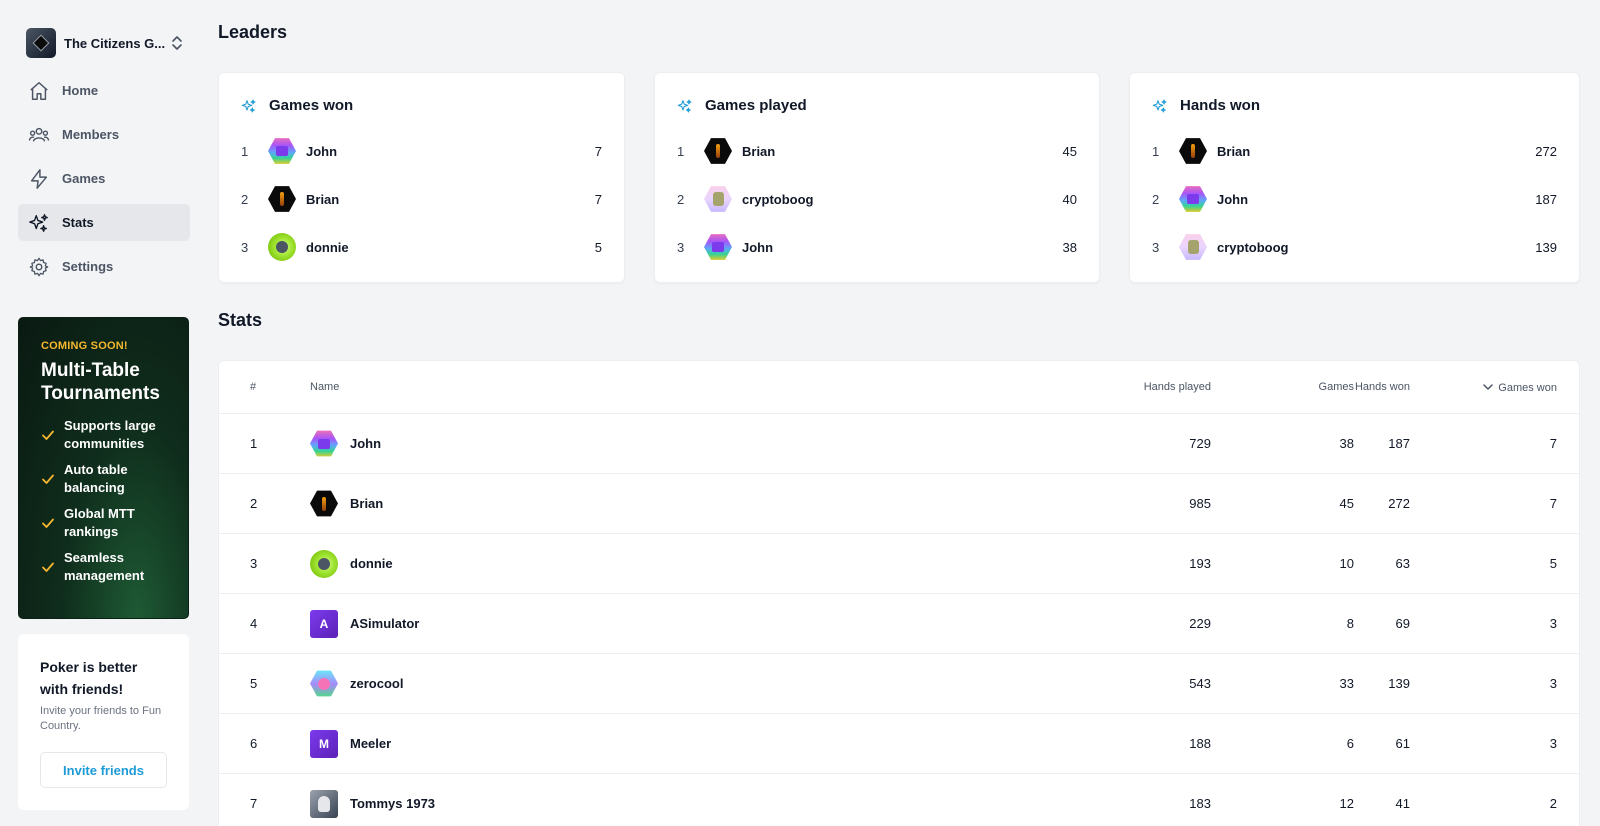 This screenshot has height=826, width=1600. I want to click on promo-feature-text: Global MTT rankings, so click(99, 522).